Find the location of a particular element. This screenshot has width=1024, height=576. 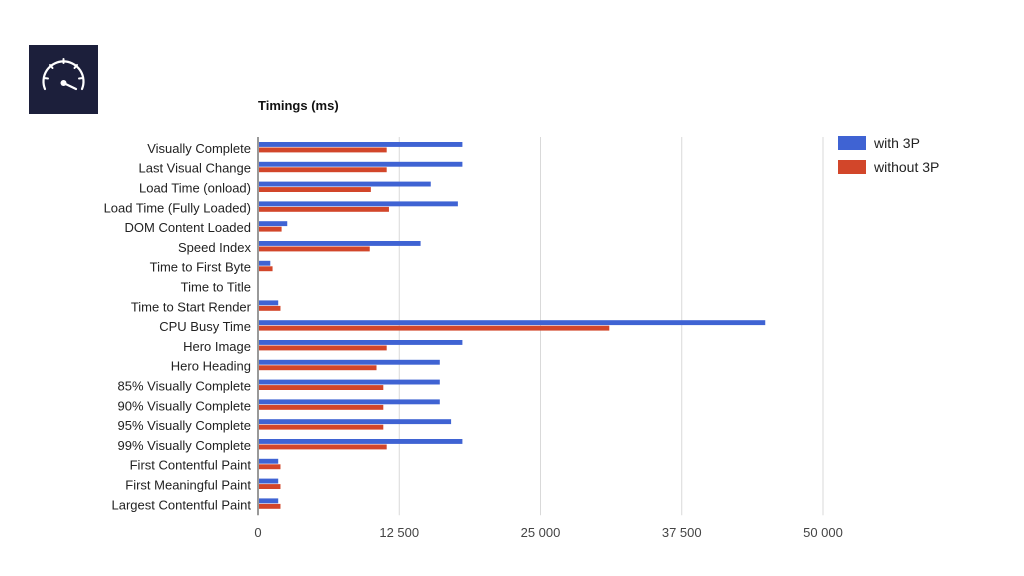

legend-label: without 3P is located at coordinates (906, 167).